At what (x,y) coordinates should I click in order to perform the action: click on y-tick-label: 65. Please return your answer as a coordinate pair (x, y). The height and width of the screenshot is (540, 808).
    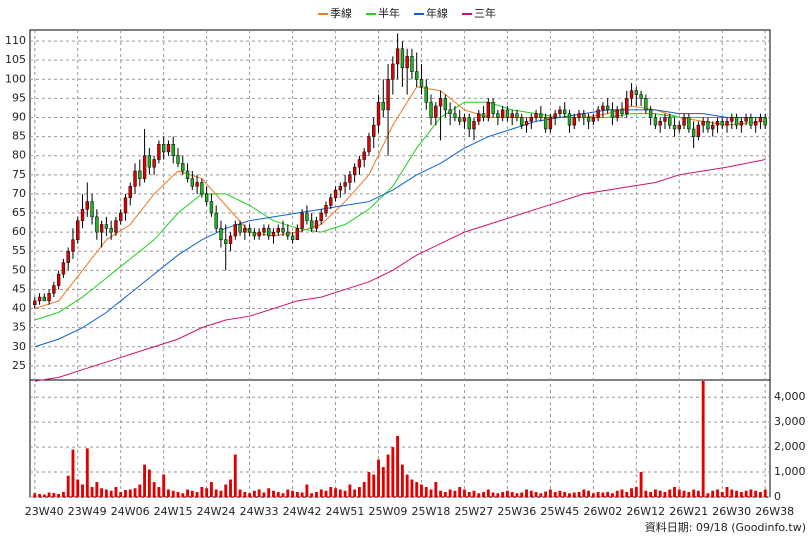
    Looking at the image, I should click on (19, 212).